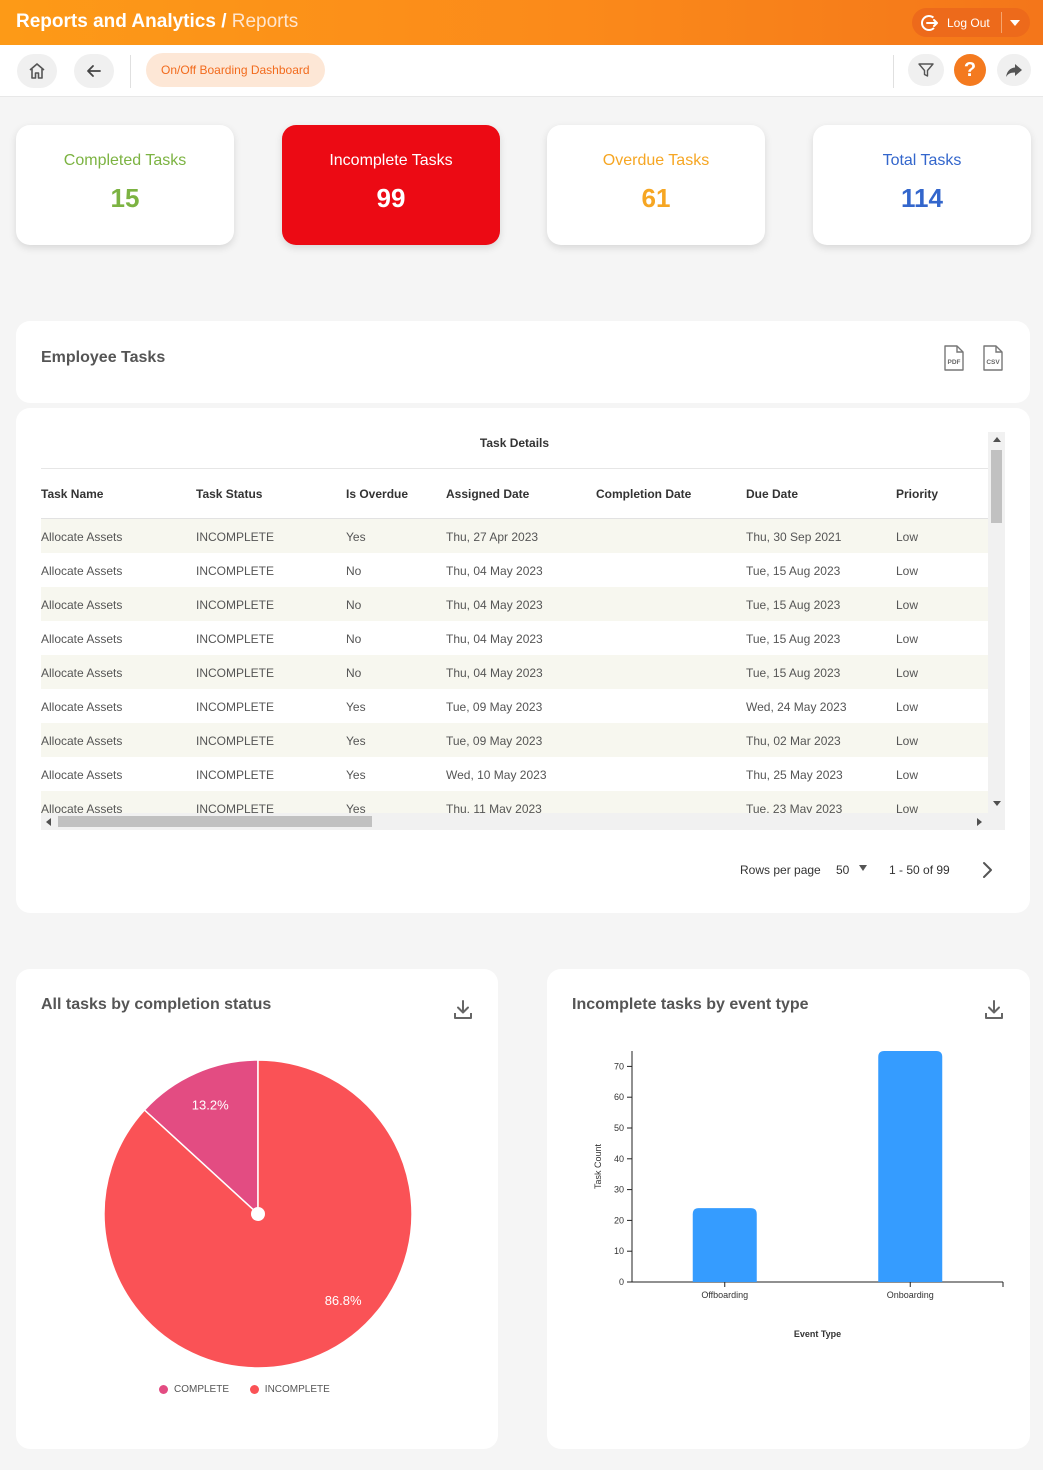 The height and width of the screenshot is (1470, 1043). I want to click on back-button, so click(94, 71).